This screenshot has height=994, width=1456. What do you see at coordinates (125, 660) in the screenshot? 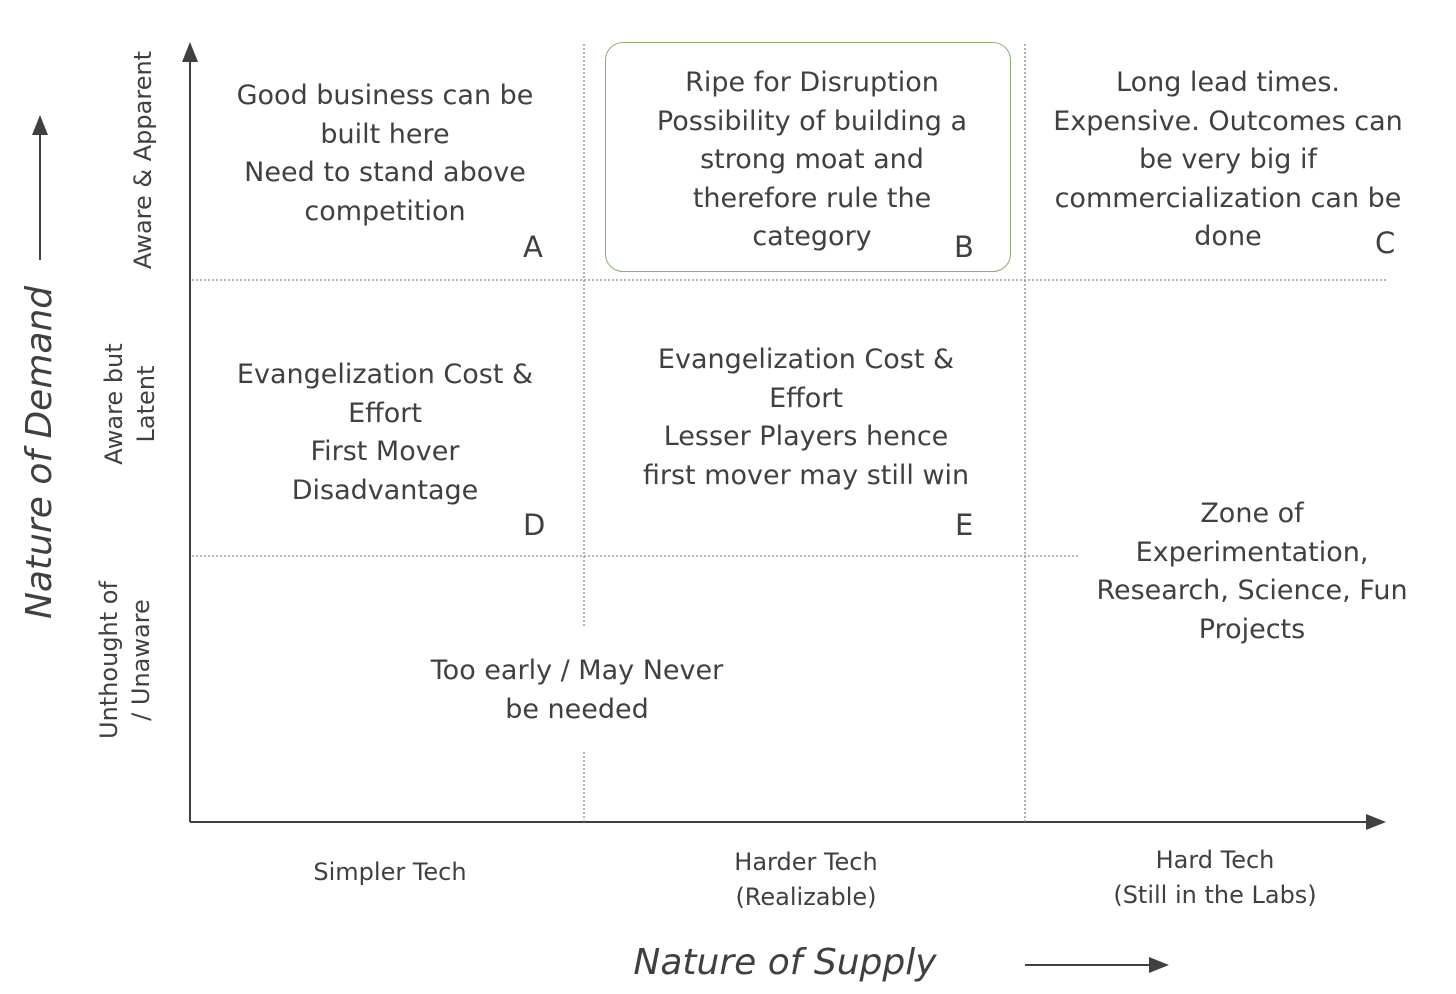
I see `demand-level-unaware: Unthought of / Unaware` at bounding box center [125, 660].